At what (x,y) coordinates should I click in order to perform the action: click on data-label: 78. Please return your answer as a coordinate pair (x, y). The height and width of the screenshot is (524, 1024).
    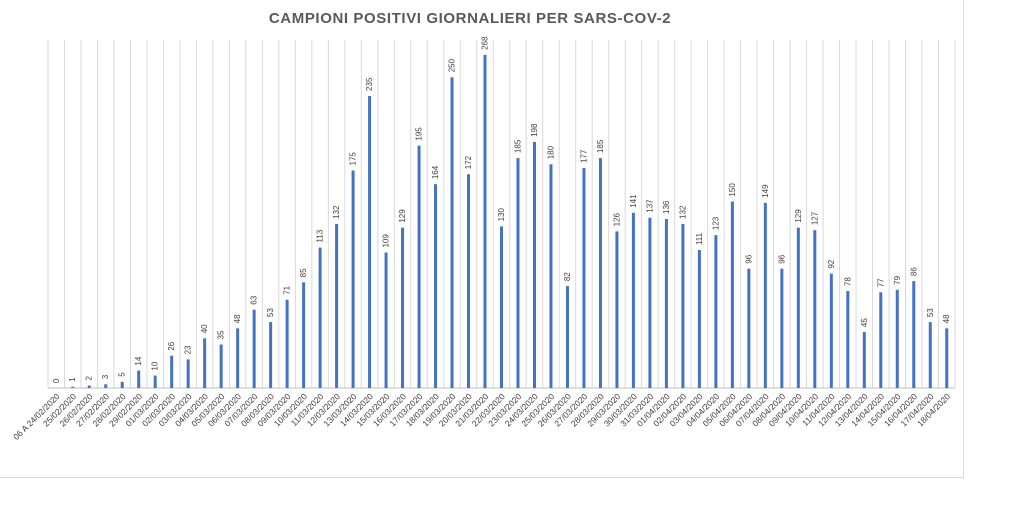
    Looking at the image, I should click on (847, 281).